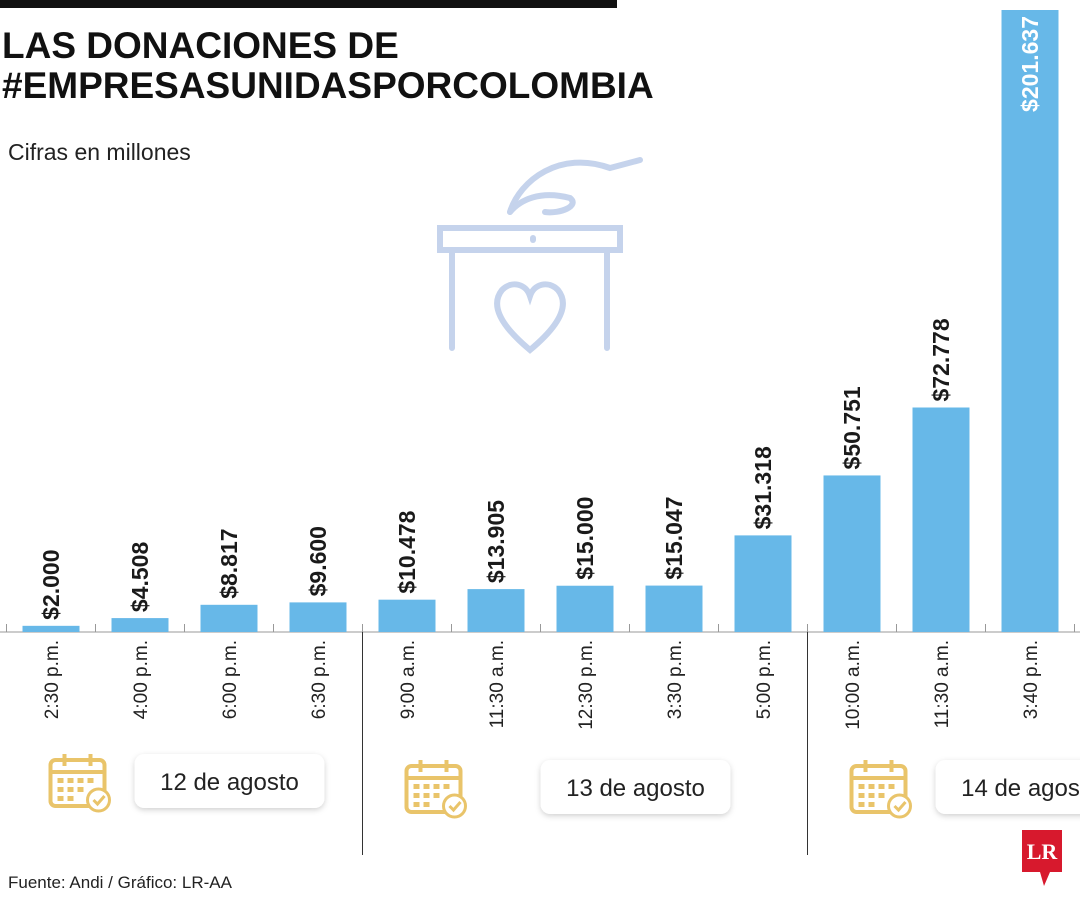  Describe the element at coordinates (229, 563) in the screenshot. I see `value-label: $8.817` at that location.